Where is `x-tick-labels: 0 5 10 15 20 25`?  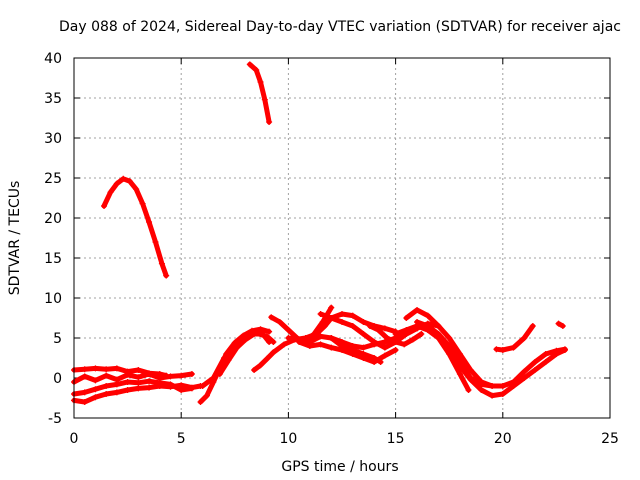 x-tick-labels: 0 5 10 15 20 25 is located at coordinates (344, 439).